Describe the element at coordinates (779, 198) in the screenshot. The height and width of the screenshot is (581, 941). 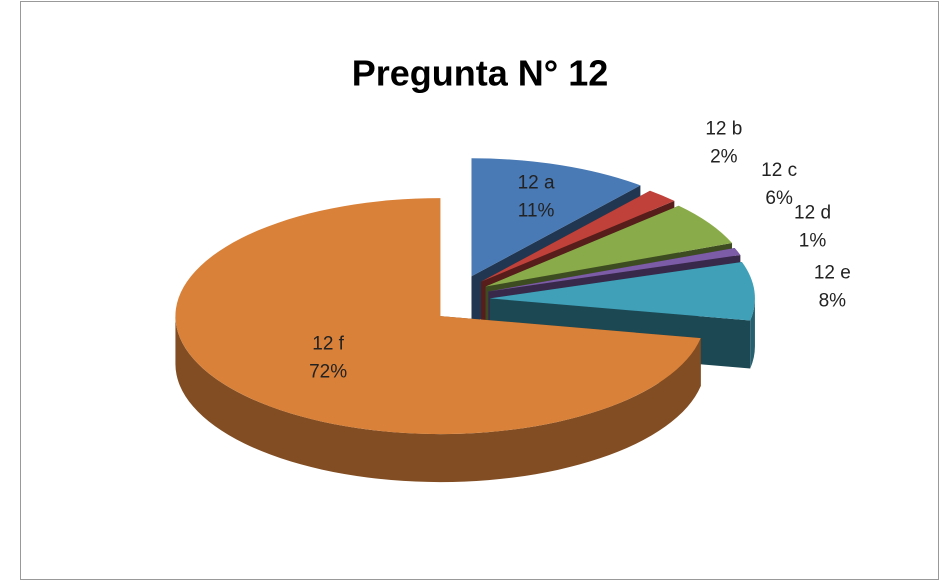
I see `data-label-value: 6%` at that location.